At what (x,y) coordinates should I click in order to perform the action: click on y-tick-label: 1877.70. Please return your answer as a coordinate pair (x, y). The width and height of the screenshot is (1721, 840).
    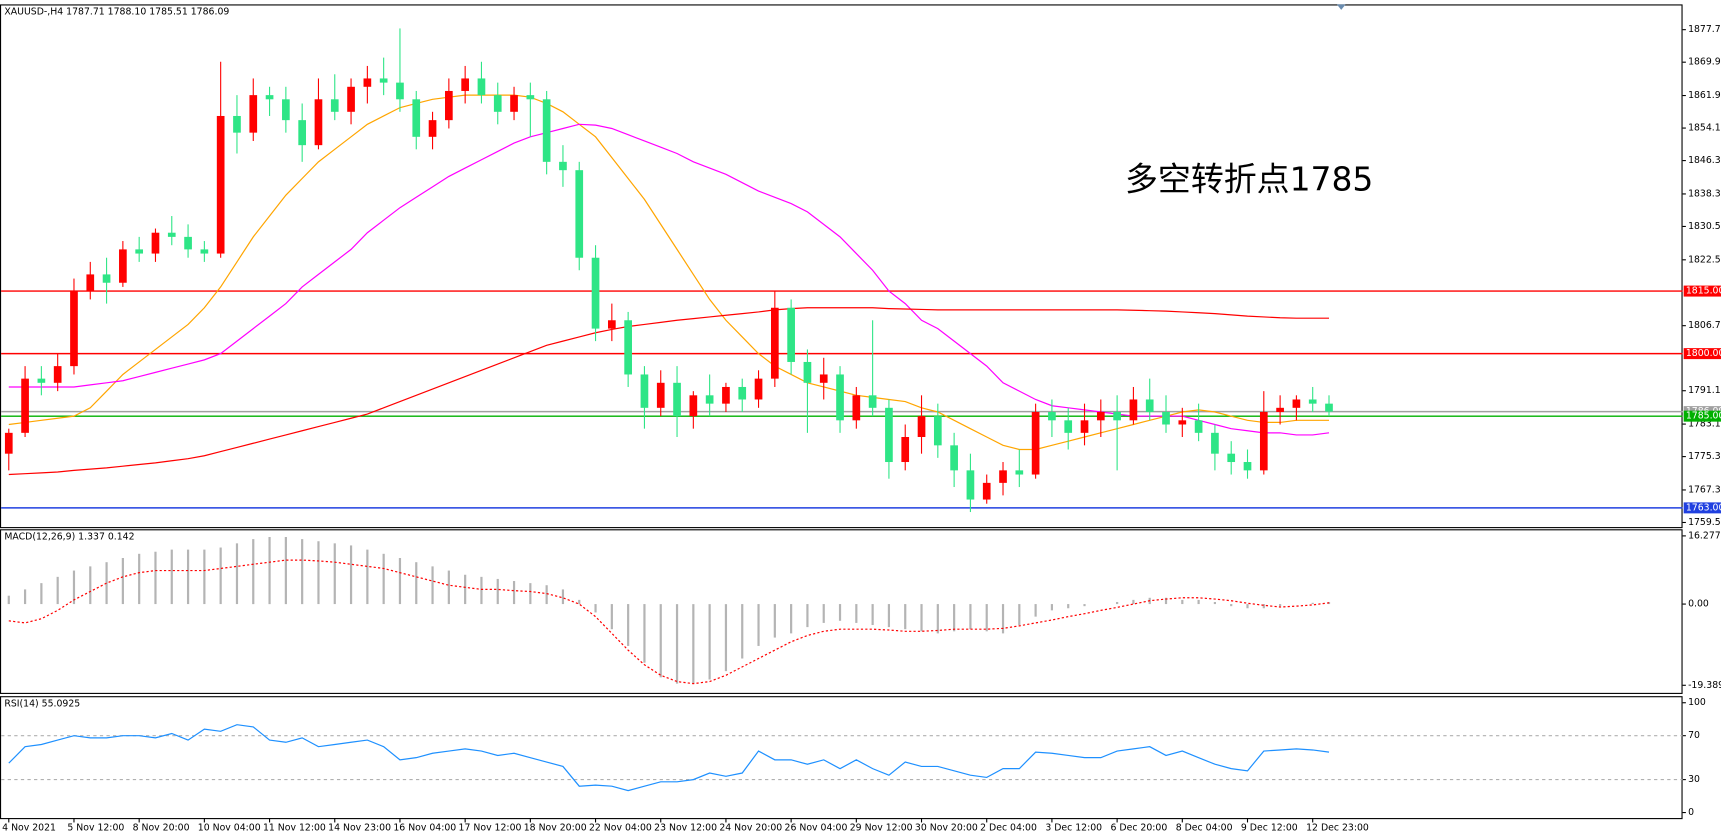
    Looking at the image, I should click on (1704, 29).